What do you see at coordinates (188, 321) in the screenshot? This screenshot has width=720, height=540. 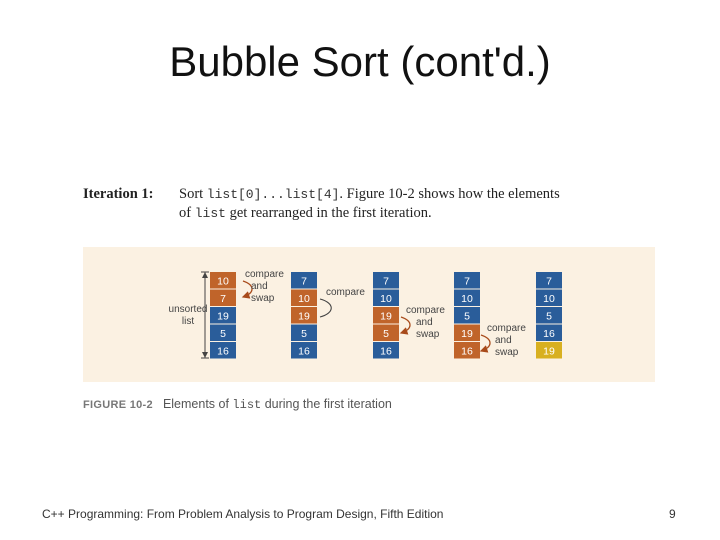 I see `unsorted-label-2: list` at bounding box center [188, 321].